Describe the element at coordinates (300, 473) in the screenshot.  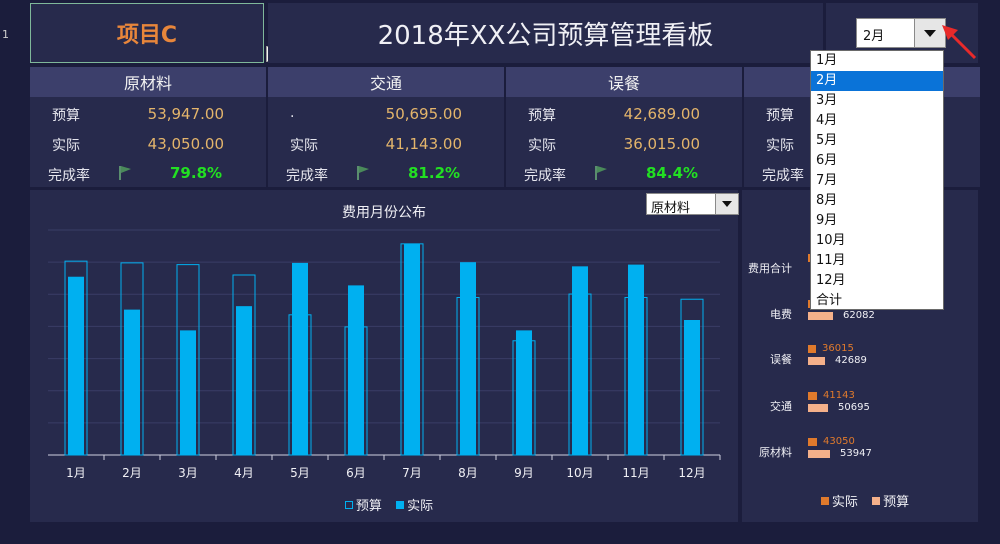
I see `x-tick-label: 5月` at that location.